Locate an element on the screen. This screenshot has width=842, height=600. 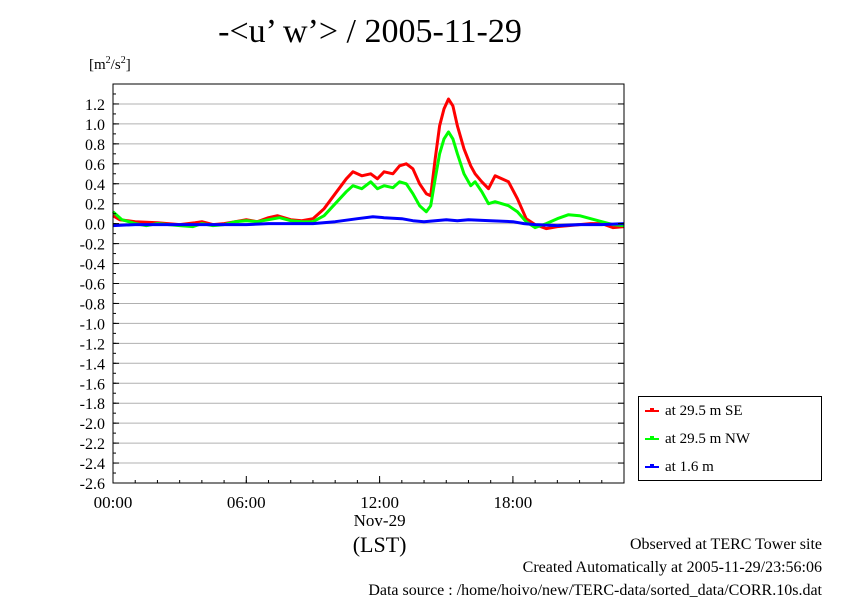
unit-end: ] is located at coordinates (128, 65).